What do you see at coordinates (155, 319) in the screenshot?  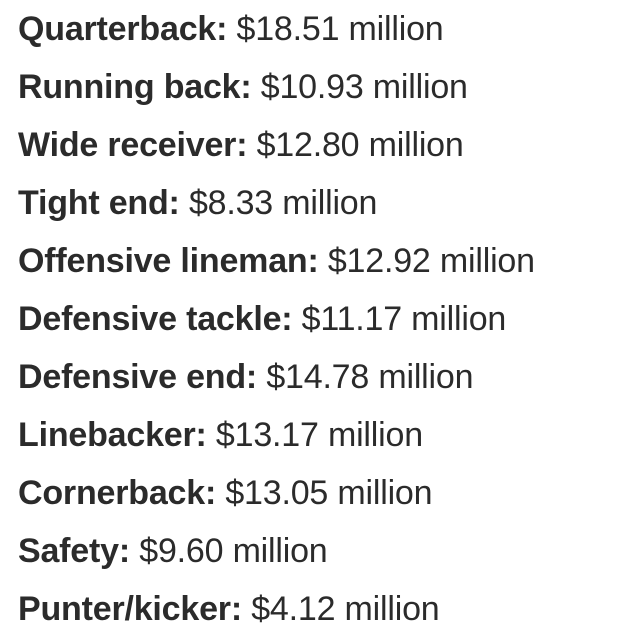 I see `position-label: Defensive tackle:` at bounding box center [155, 319].